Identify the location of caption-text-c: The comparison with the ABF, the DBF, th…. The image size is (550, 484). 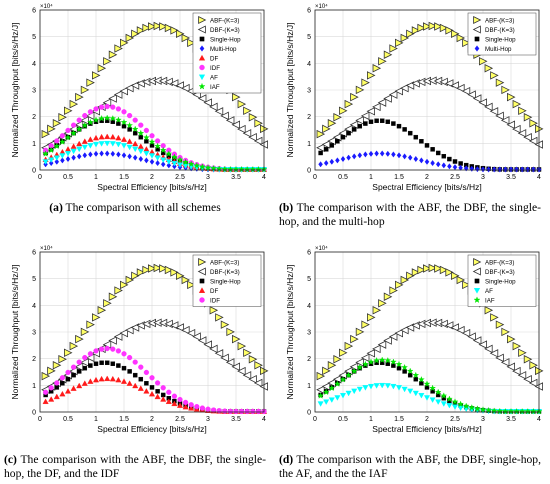
(135, 466).